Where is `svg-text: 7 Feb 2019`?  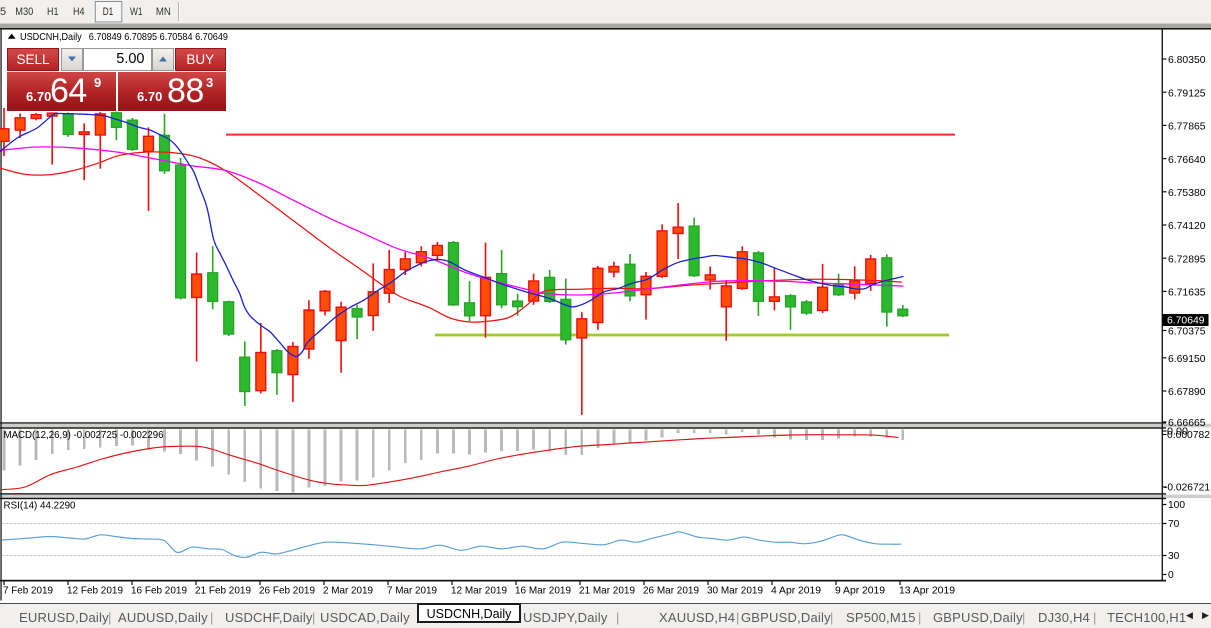
svg-text: 7 Feb 2019 is located at coordinates (28, 591).